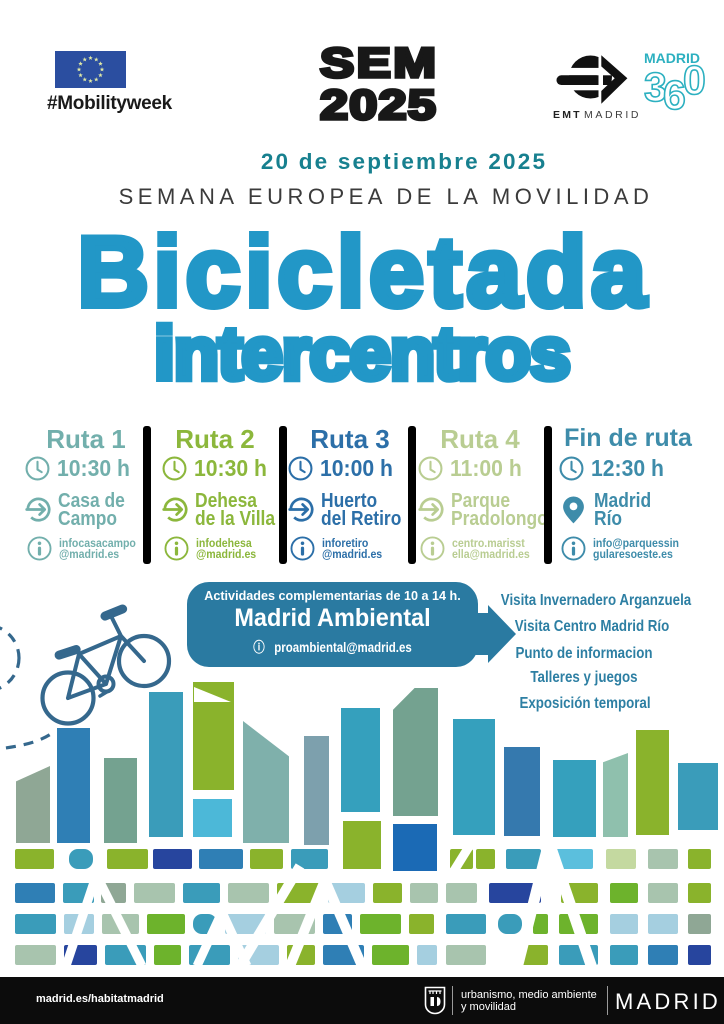 Image resolution: width=724 pixels, height=1024 pixels. Describe the element at coordinates (612, 115) in the screenshot. I see `svg-text: MADRID` at that location.